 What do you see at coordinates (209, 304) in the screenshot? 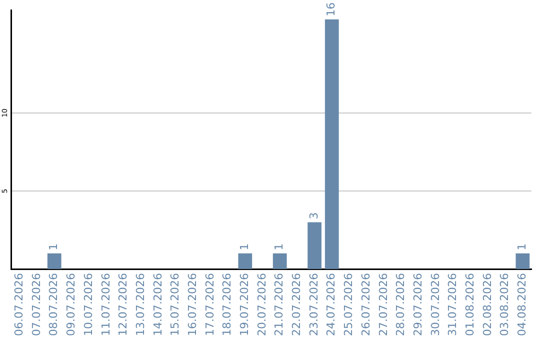
I see `x-tick-label: 17.07.2026` at bounding box center [209, 304].